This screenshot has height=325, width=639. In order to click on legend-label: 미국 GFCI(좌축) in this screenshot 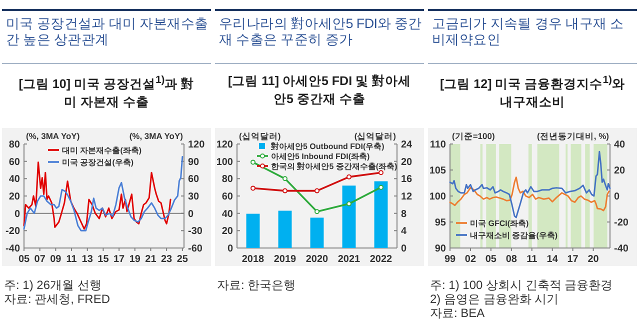, I will do `click(499, 223)`.